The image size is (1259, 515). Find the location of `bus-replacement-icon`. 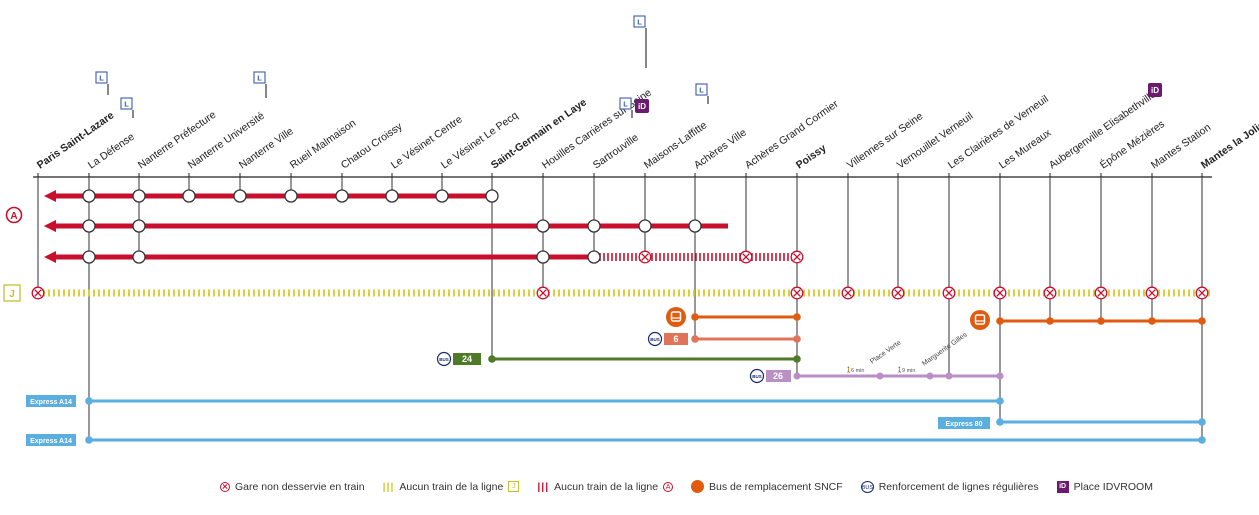

bus-replacement-icon is located at coordinates (980, 320).